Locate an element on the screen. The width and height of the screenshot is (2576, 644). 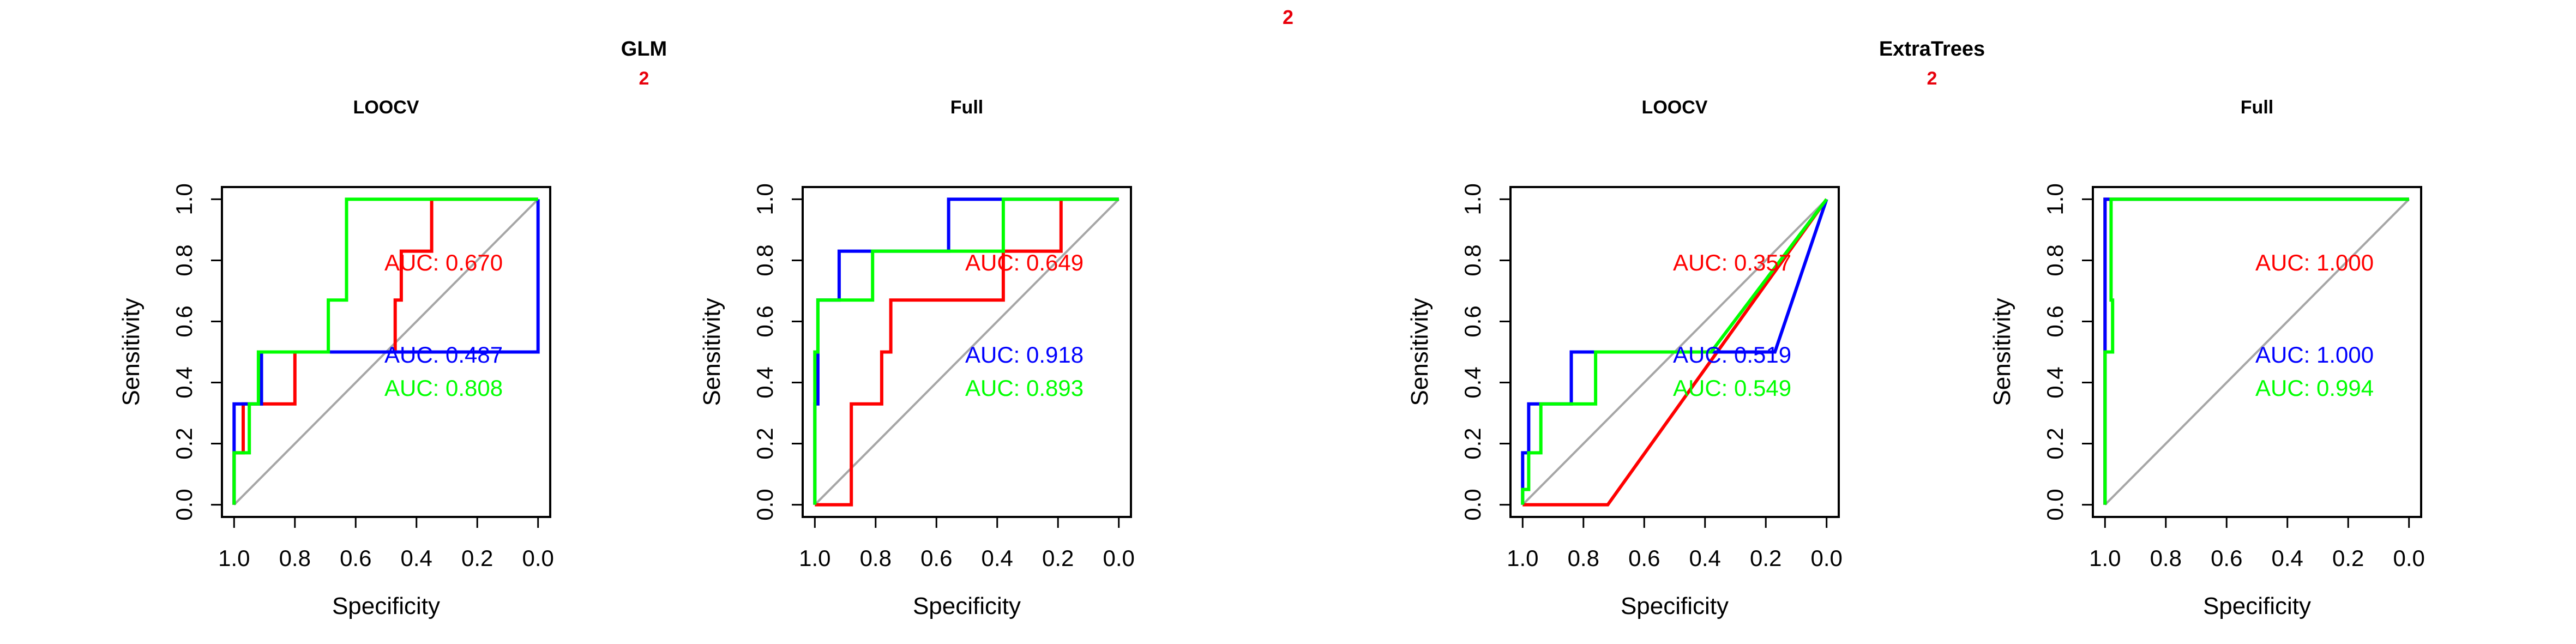
auc-label-red: AUC: 0.357 is located at coordinates (1732, 262).